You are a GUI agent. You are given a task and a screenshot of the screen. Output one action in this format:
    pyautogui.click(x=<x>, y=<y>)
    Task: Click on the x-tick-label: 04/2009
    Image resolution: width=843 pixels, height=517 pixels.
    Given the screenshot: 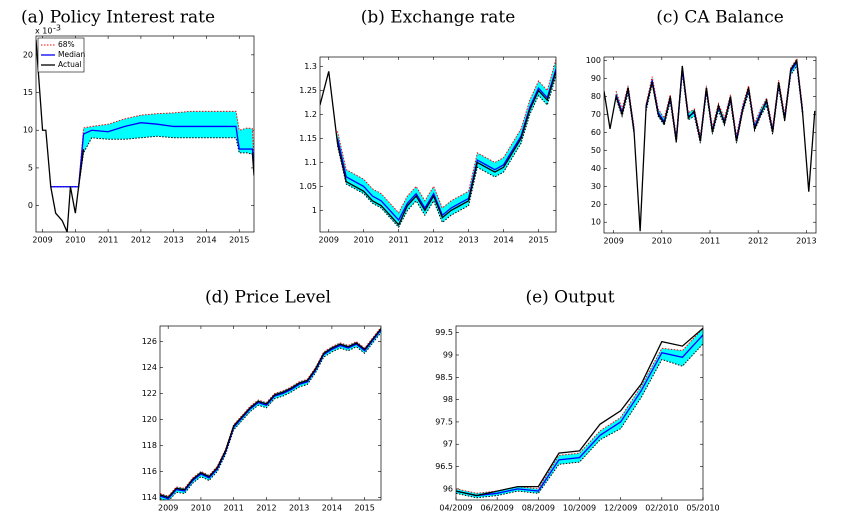 What is the action you would take?
    pyautogui.click(x=455, y=508)
    